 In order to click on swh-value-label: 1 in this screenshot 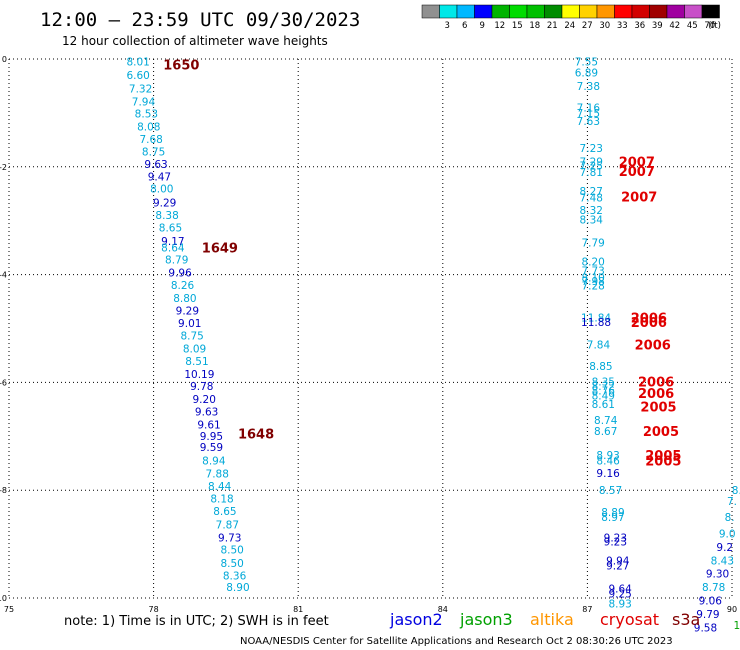, I will do `click(736, 626)`.